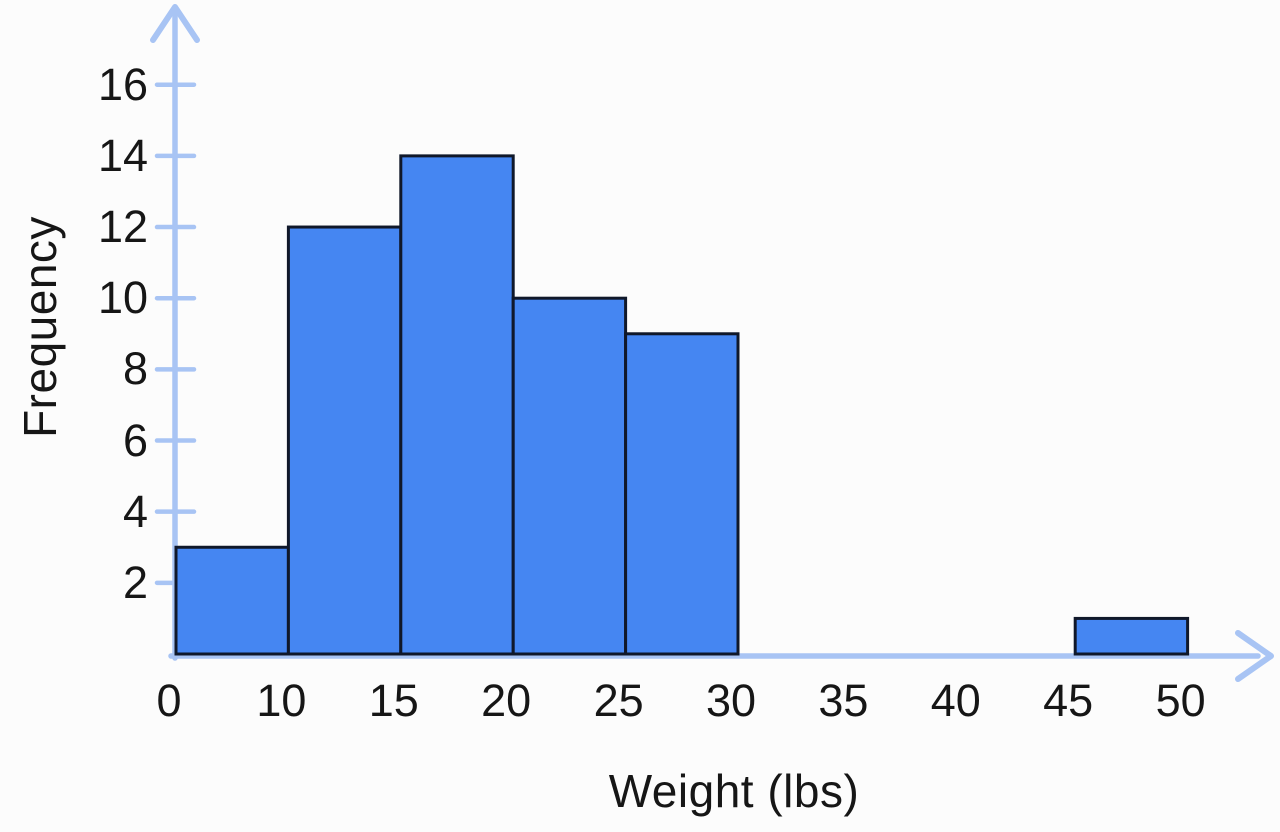  I want to click on x-tick-label-15: 15, so click(393, 700).